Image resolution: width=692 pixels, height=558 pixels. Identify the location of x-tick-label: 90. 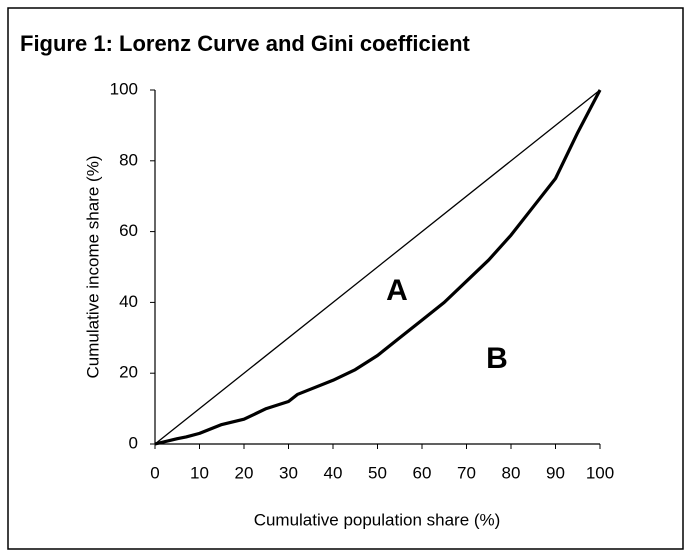
(555, 472).